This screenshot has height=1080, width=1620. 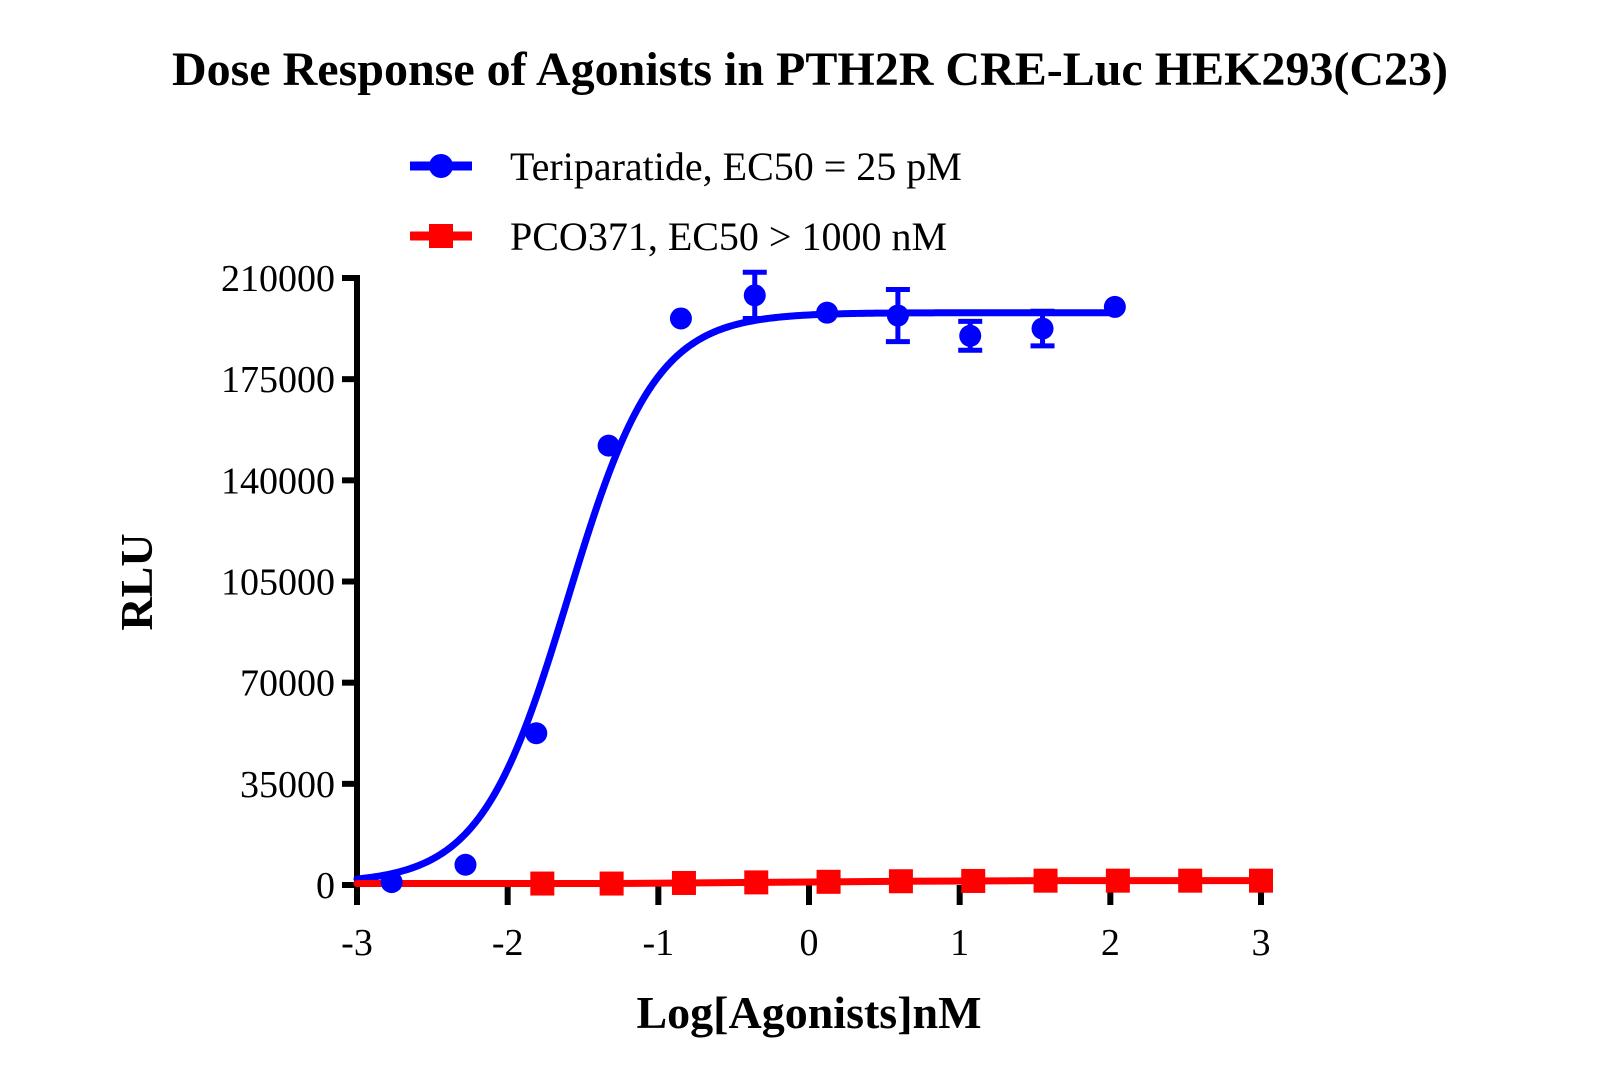 What do you see at coordinates (508, 943) in the screenshot?
I see `x-tick-label: -2` at bounding box center [508, 943].